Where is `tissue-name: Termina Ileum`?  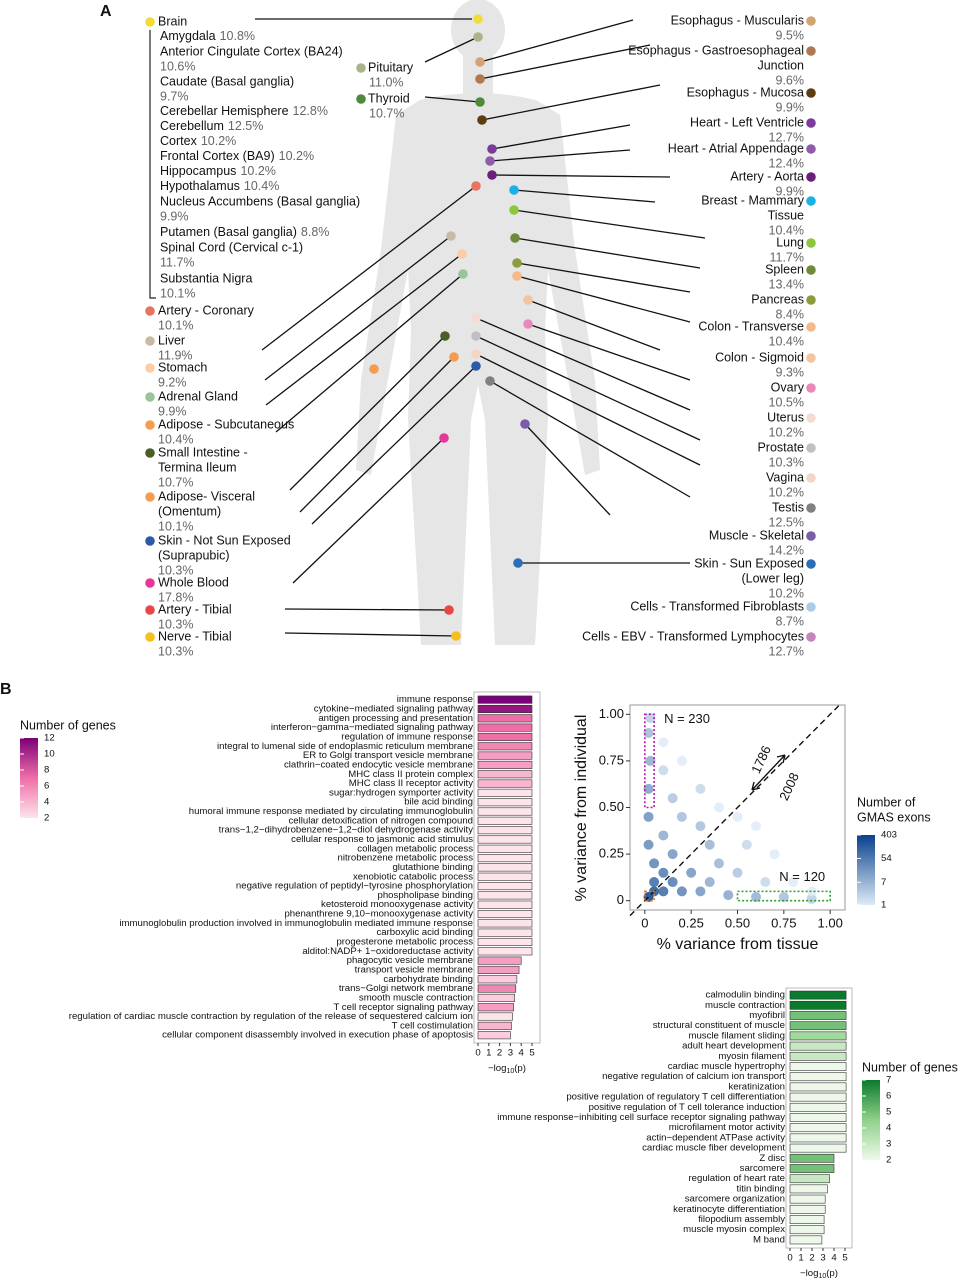
tissue-name: Termina Ileum is located at coordinates (197, 467).